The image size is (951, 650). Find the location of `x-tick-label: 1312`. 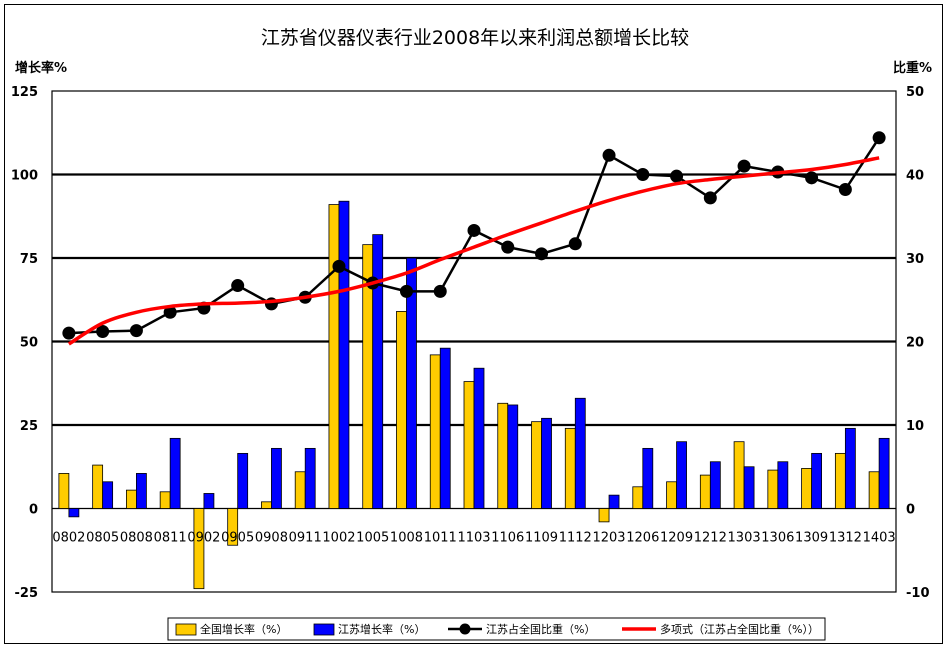

x-tick-label: 1312 is located at coordinates (845, 538).